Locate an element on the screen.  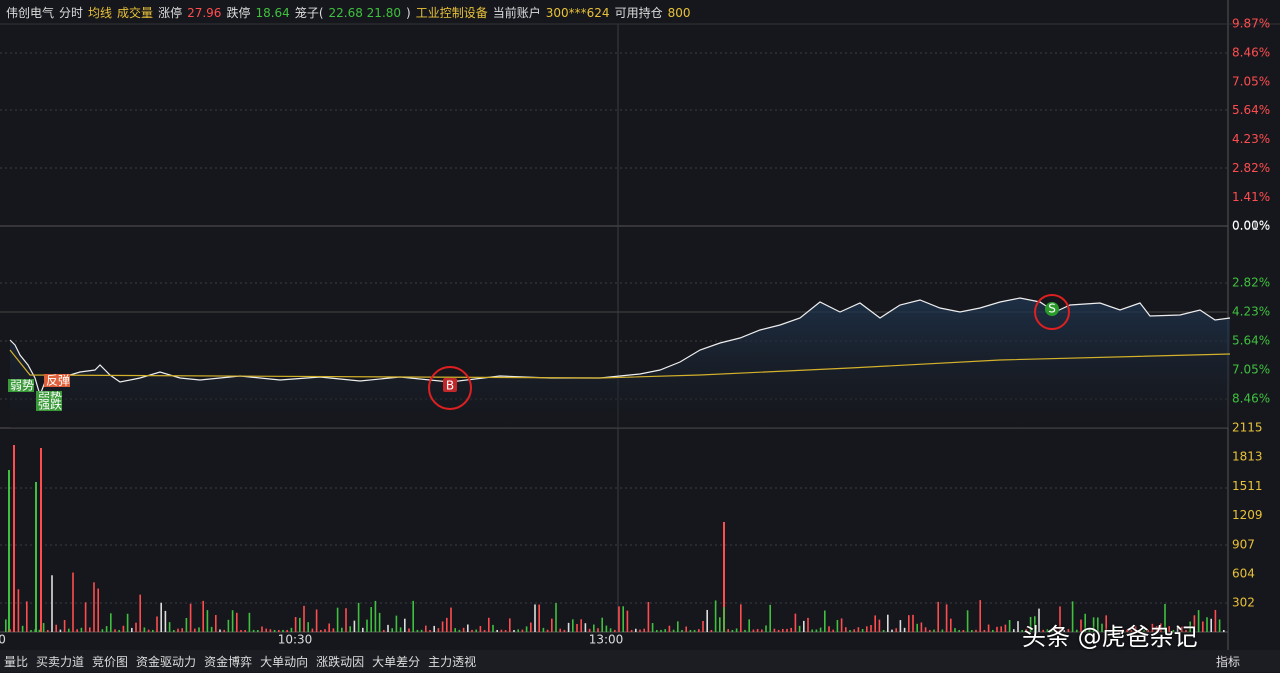
header-item: ) is located at coordinates (408, 13).